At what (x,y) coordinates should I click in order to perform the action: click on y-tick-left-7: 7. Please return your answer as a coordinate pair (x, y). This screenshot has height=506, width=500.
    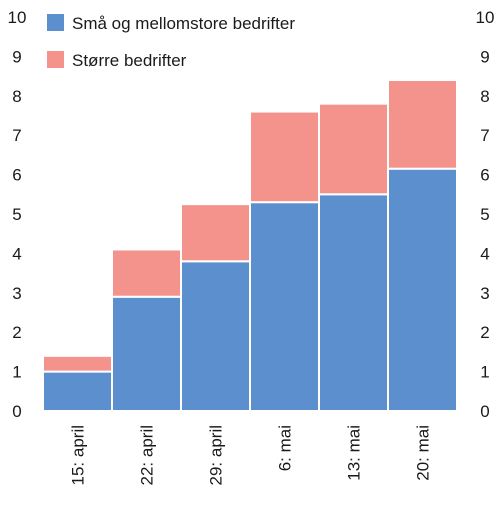
    Looking at the image, I should click on (16, 135).